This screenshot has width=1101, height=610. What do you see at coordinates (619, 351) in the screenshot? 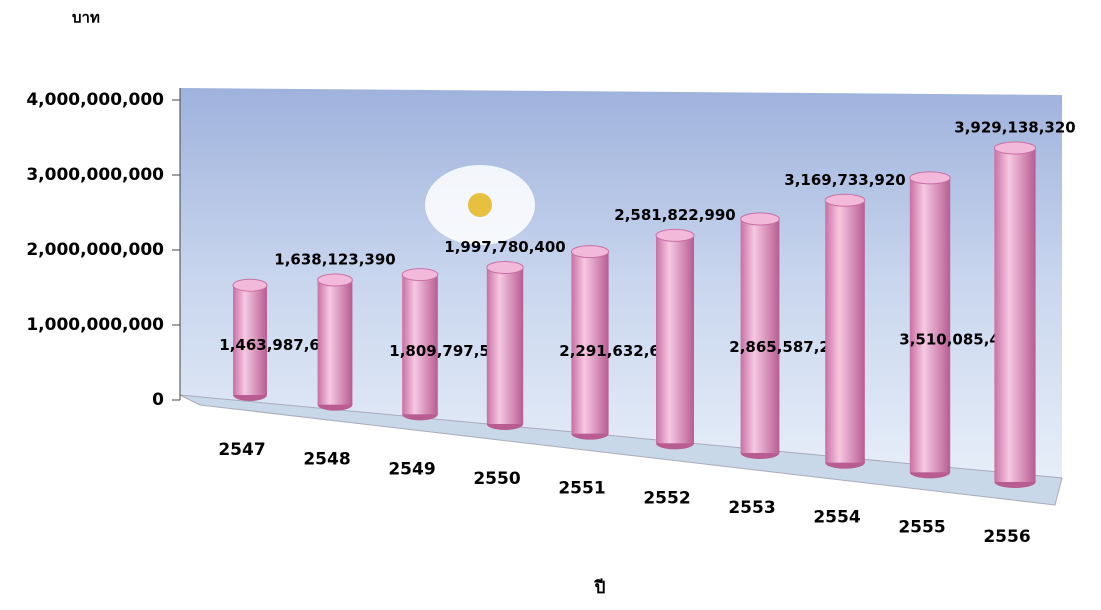
I see `value-label: 2,291,632,680` at bounding box center [619, 351].